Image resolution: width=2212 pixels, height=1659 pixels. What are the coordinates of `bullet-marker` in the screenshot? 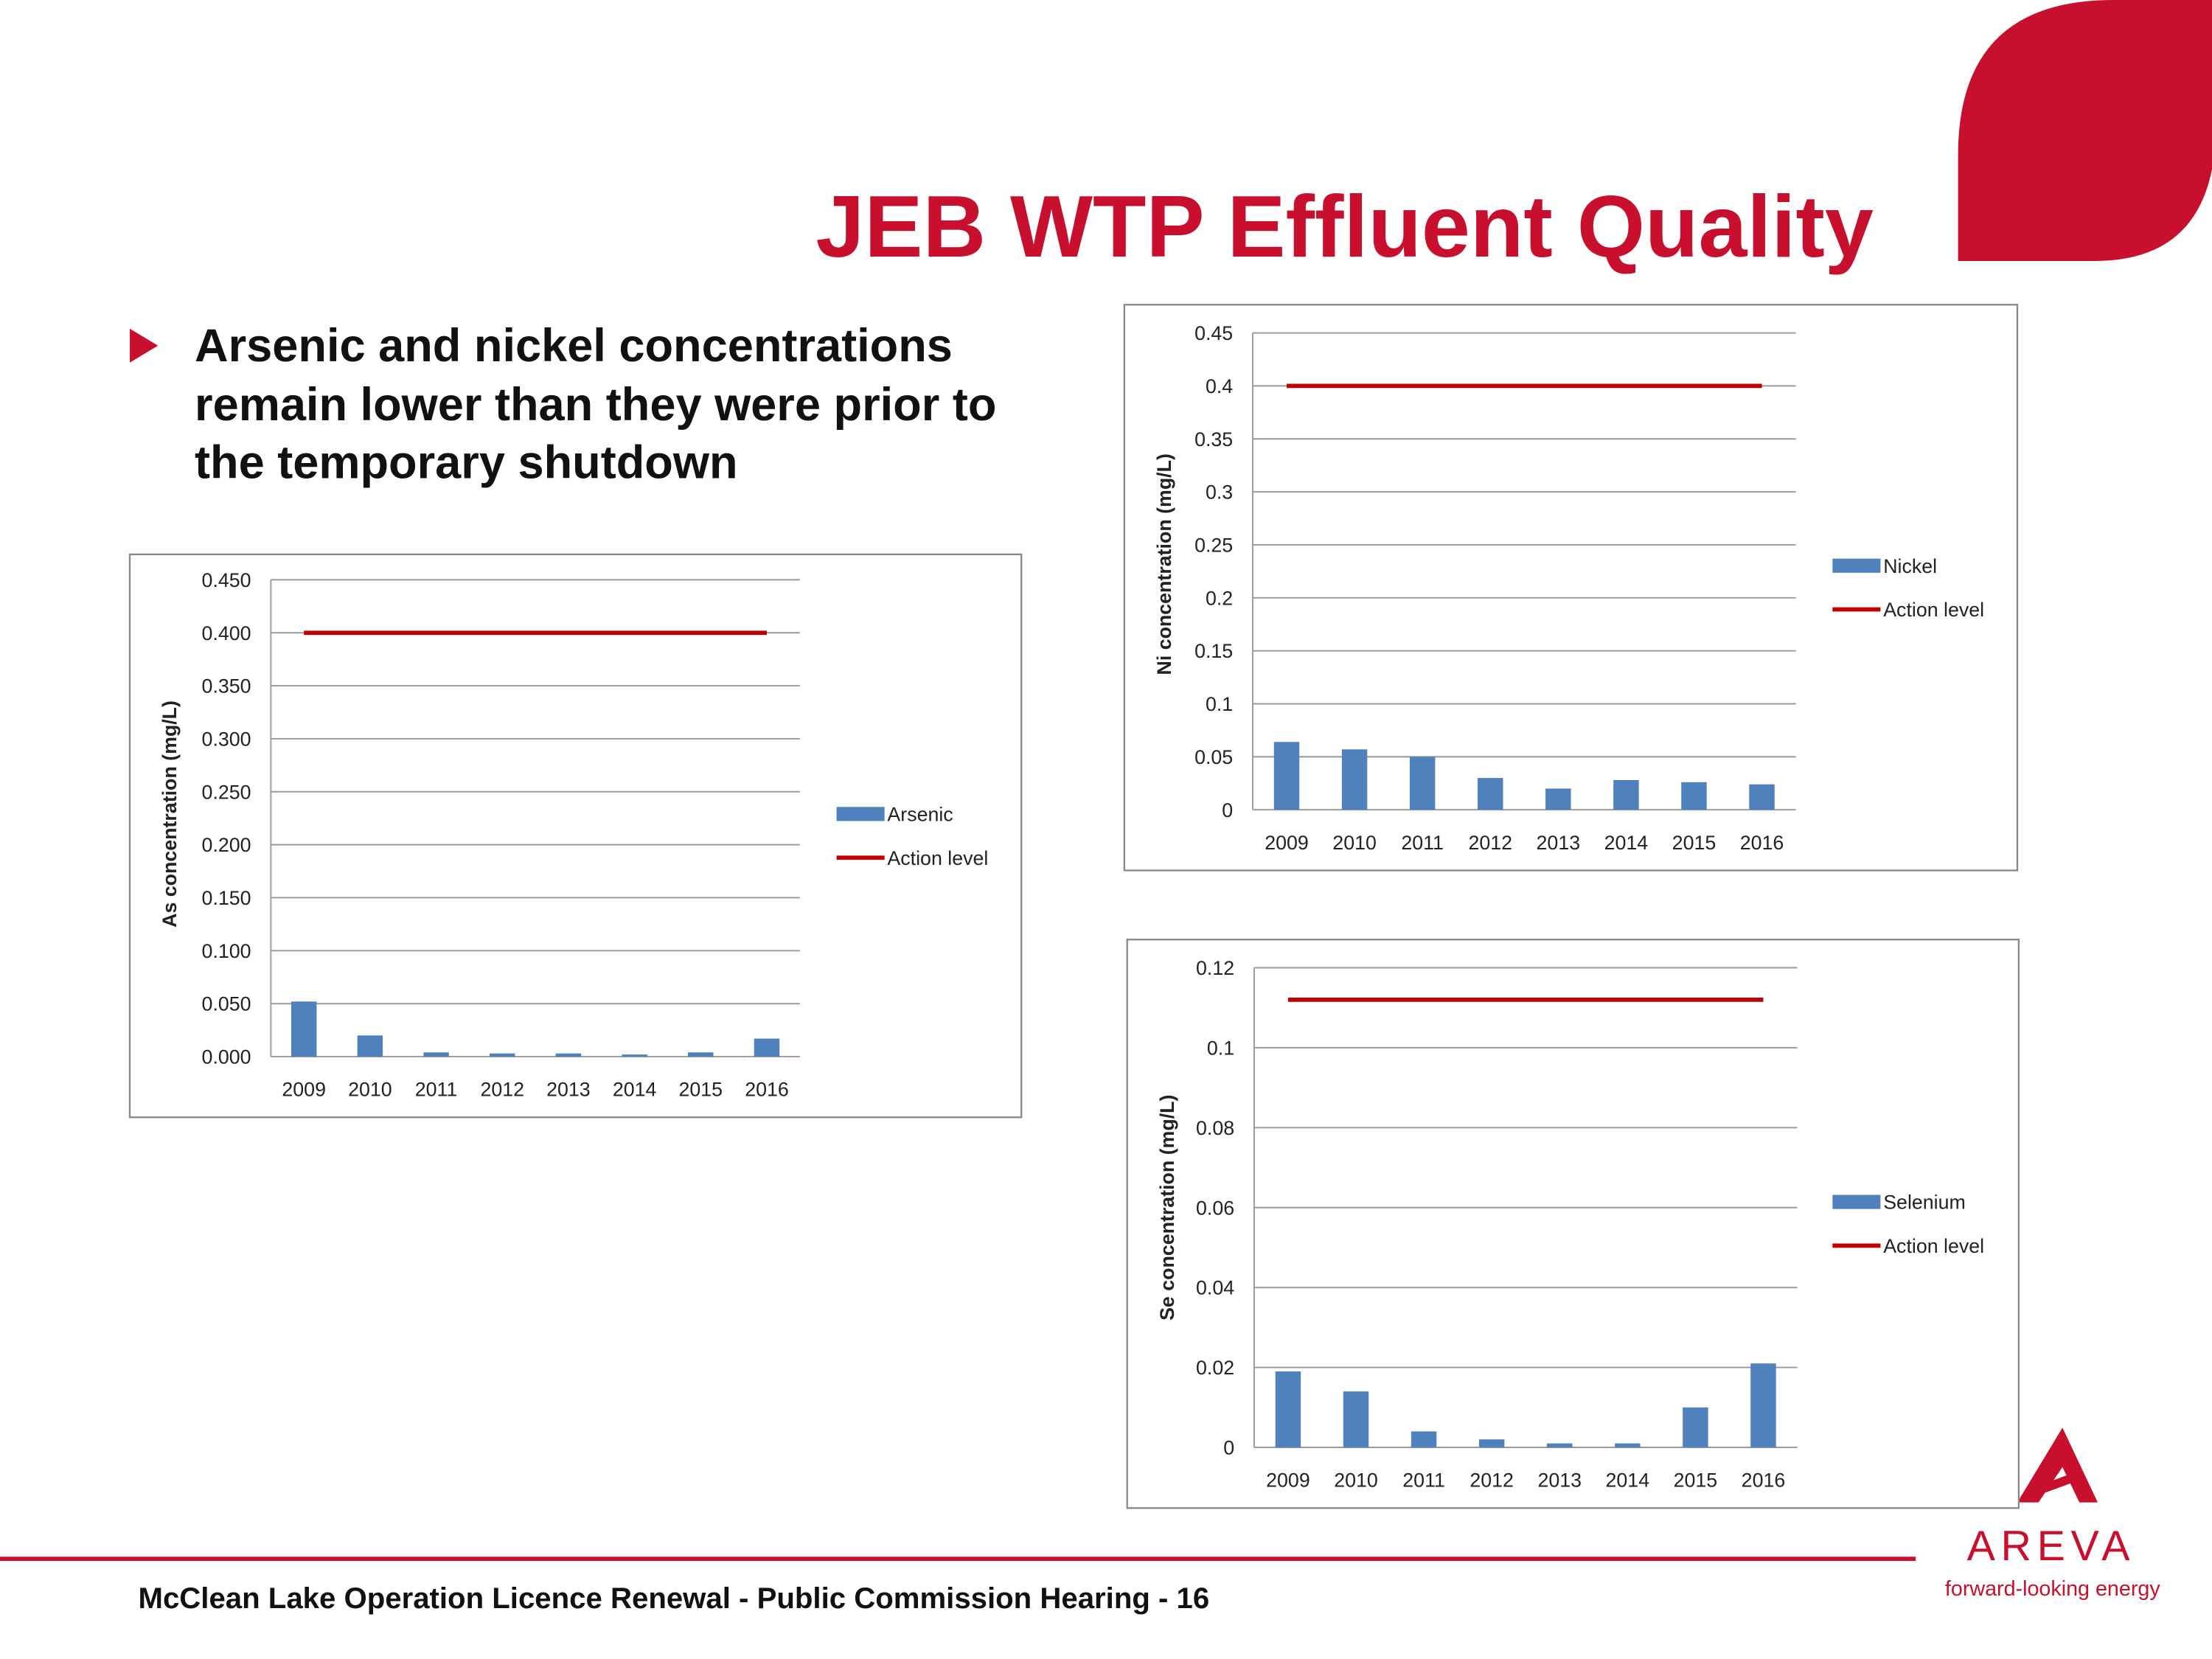 It's located at (144, 345).